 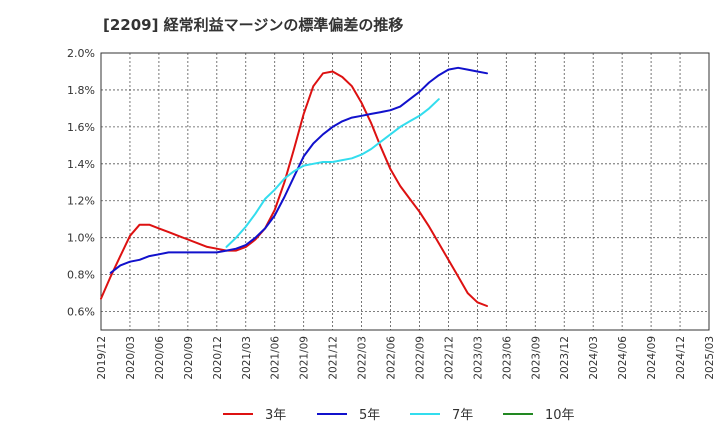 I want to click on x-tick-label: 2023/09, so click(x=536, y=358).